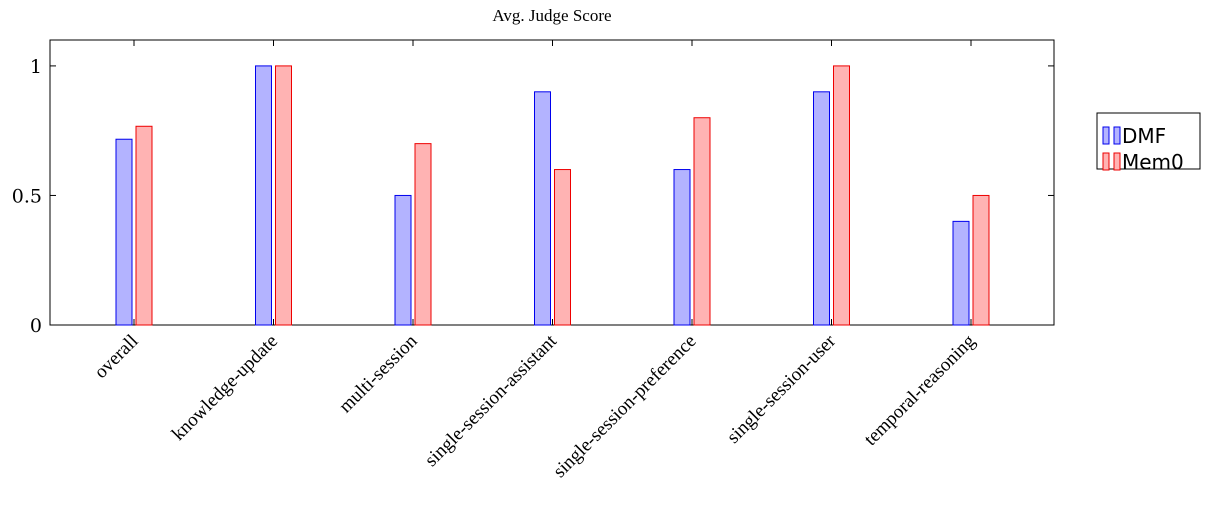  Describe the element at coordinates (144, 225) in the screenshot. I see `bar-mem0-overall` at that location.